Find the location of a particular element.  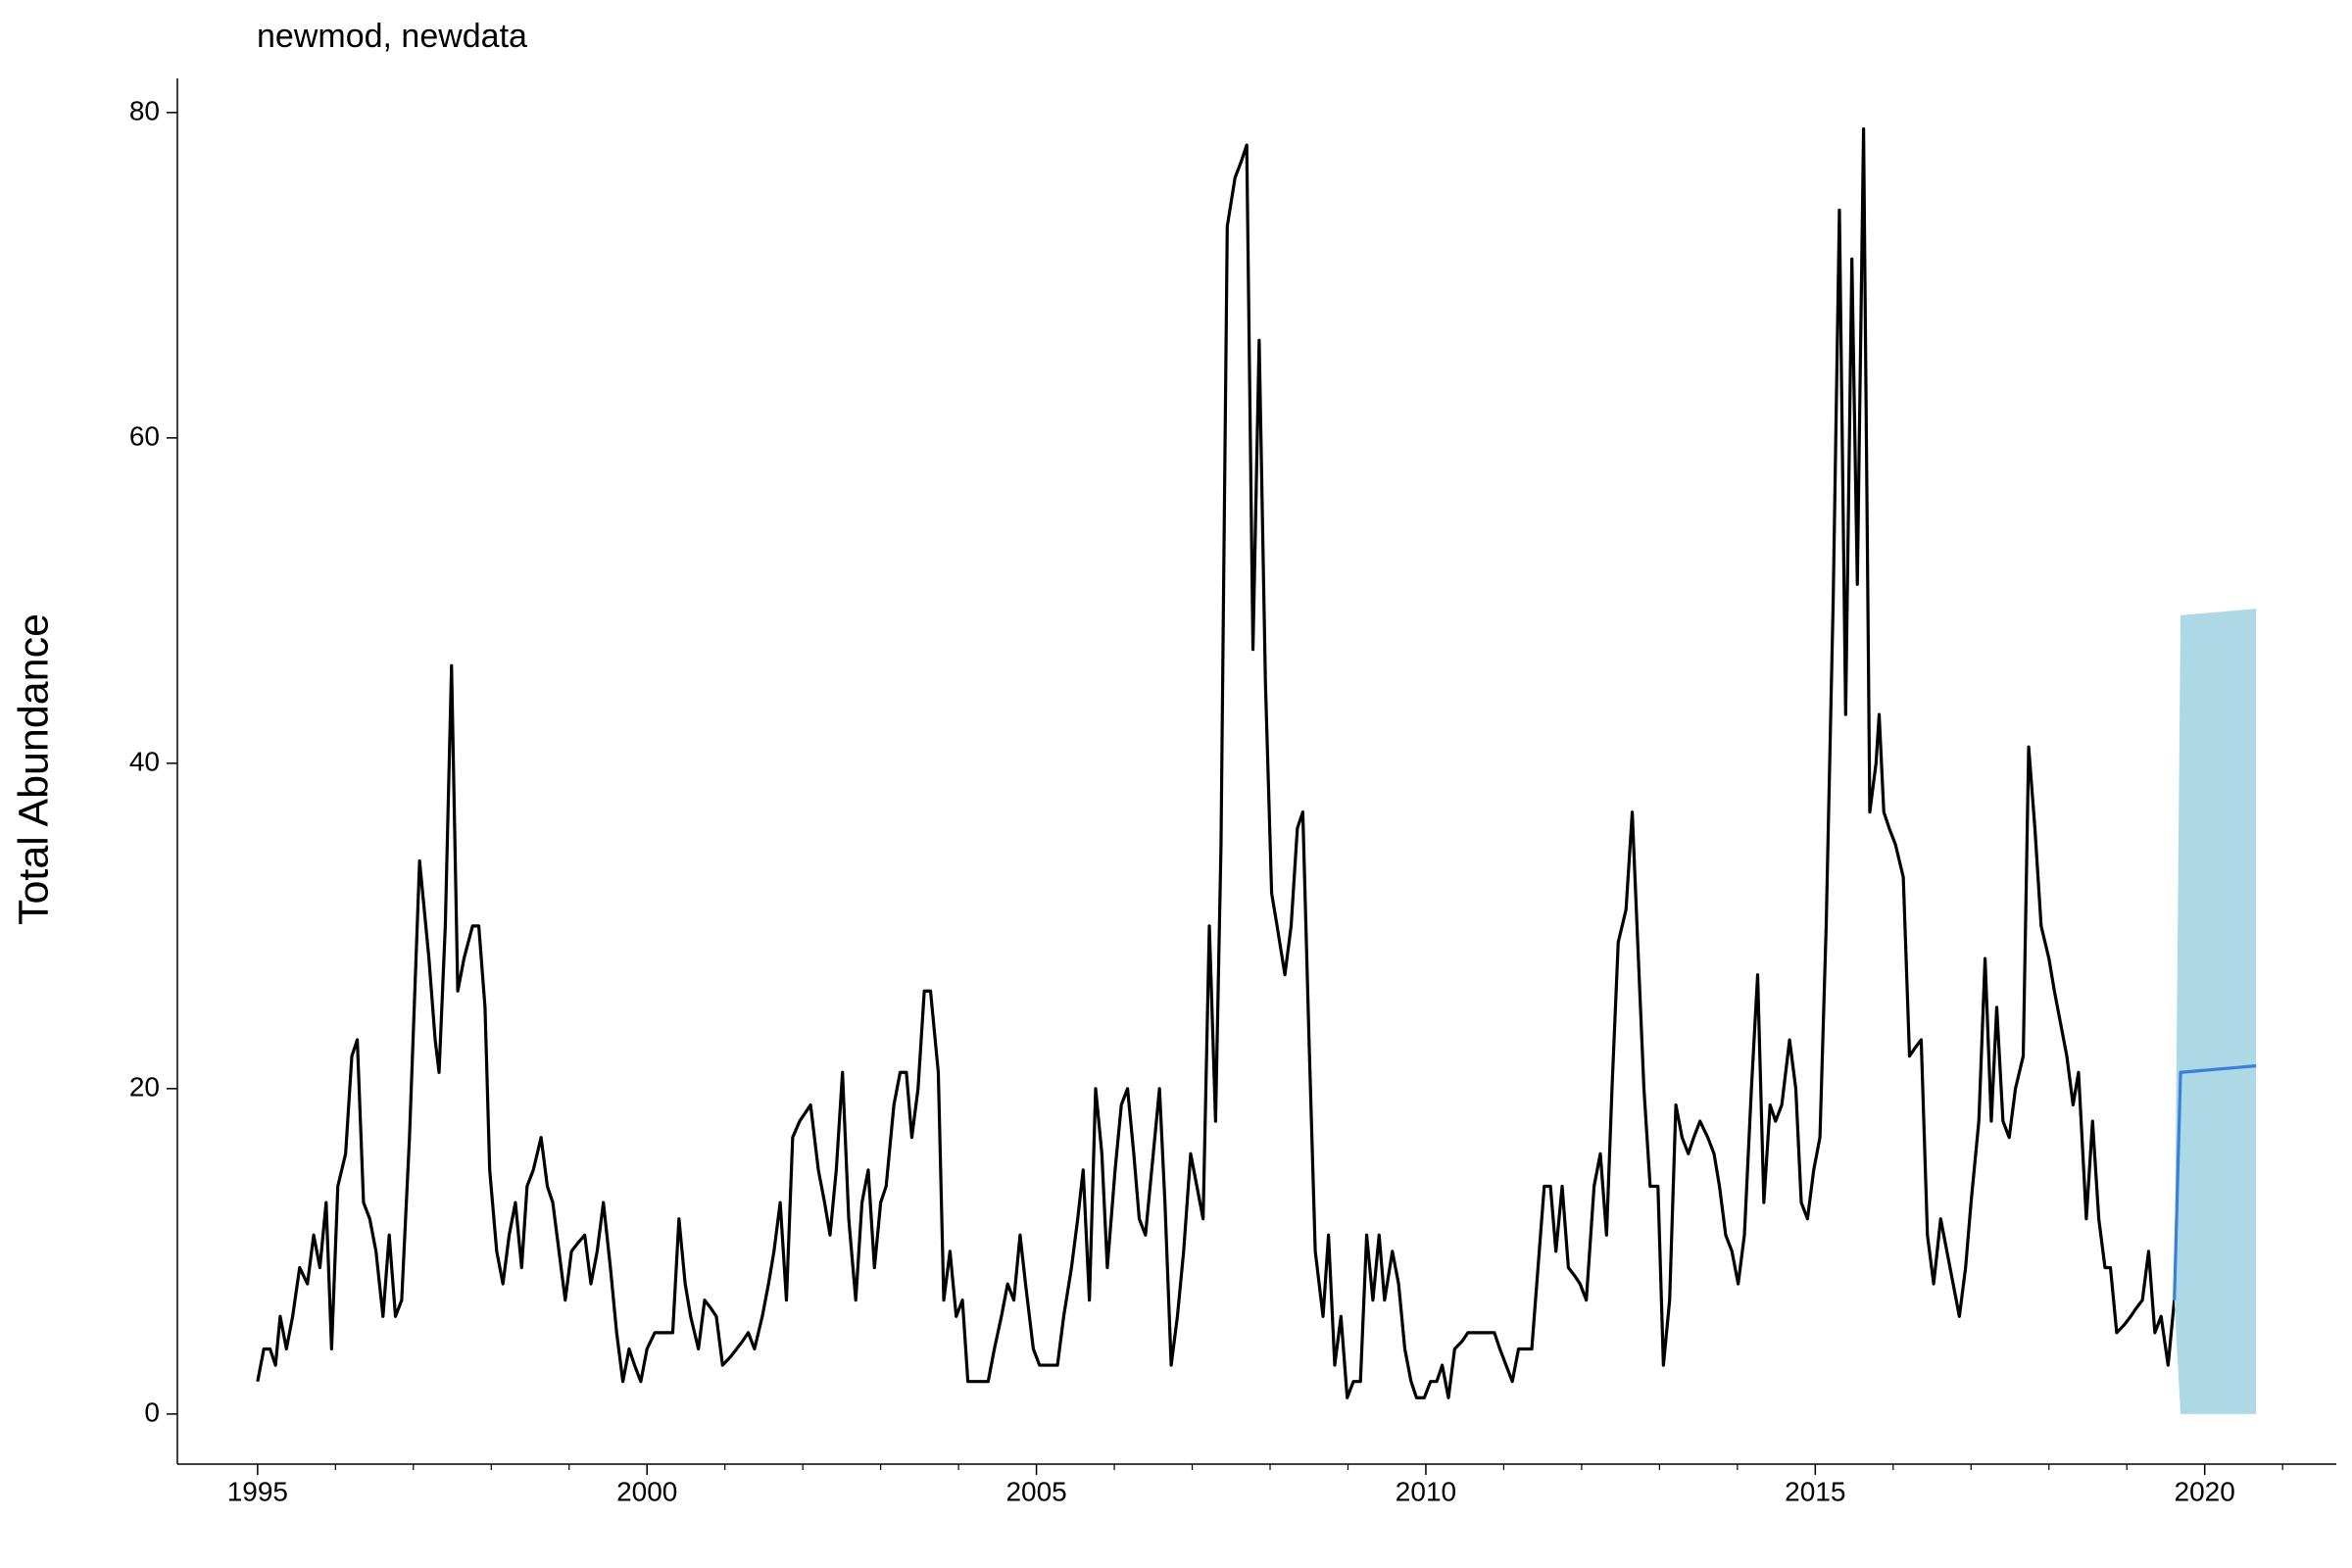

chart-title: newmod, newdata is located at coordinates (392, 36).